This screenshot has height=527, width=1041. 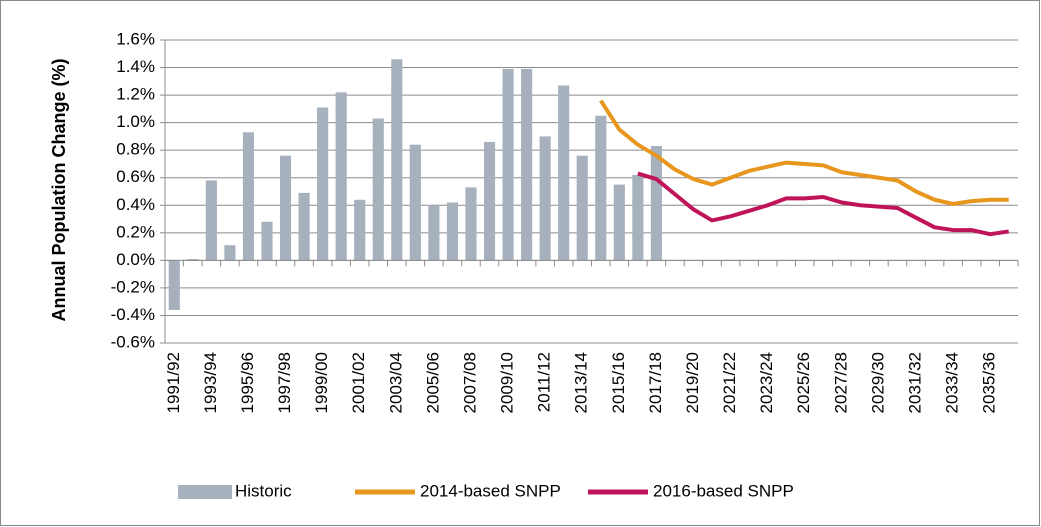 What do you see at coordinates (729, 382) in the screenshot?
I see `x-tick-label: 2021/22` at bounding box center [729, 382].